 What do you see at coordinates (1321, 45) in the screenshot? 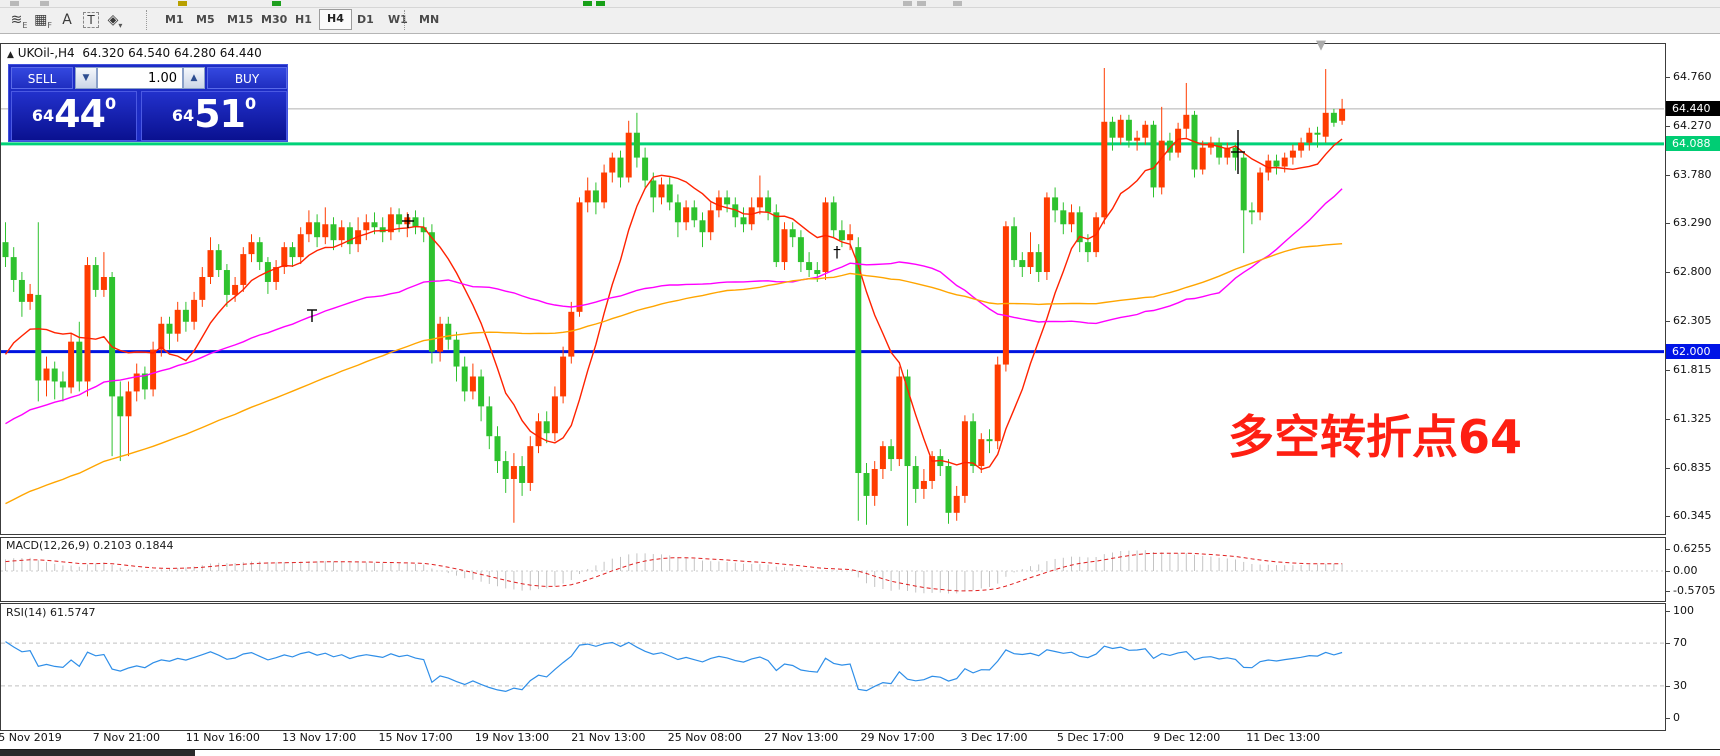
I see `chart-shift-marker-icon: ▼` at bounding box center [1321, 45].